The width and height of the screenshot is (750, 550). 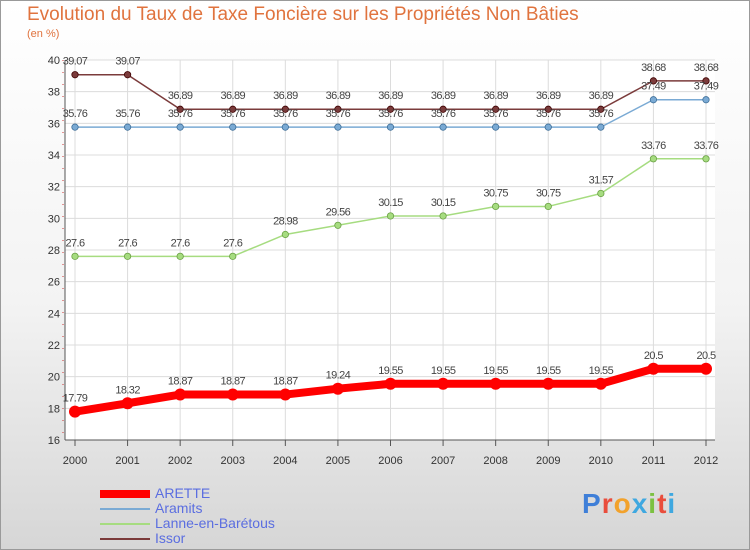 What do you see at coordinates (672, 503) in the screenshot?
I see `logo-letter: i` at bounding box center [672, 503].